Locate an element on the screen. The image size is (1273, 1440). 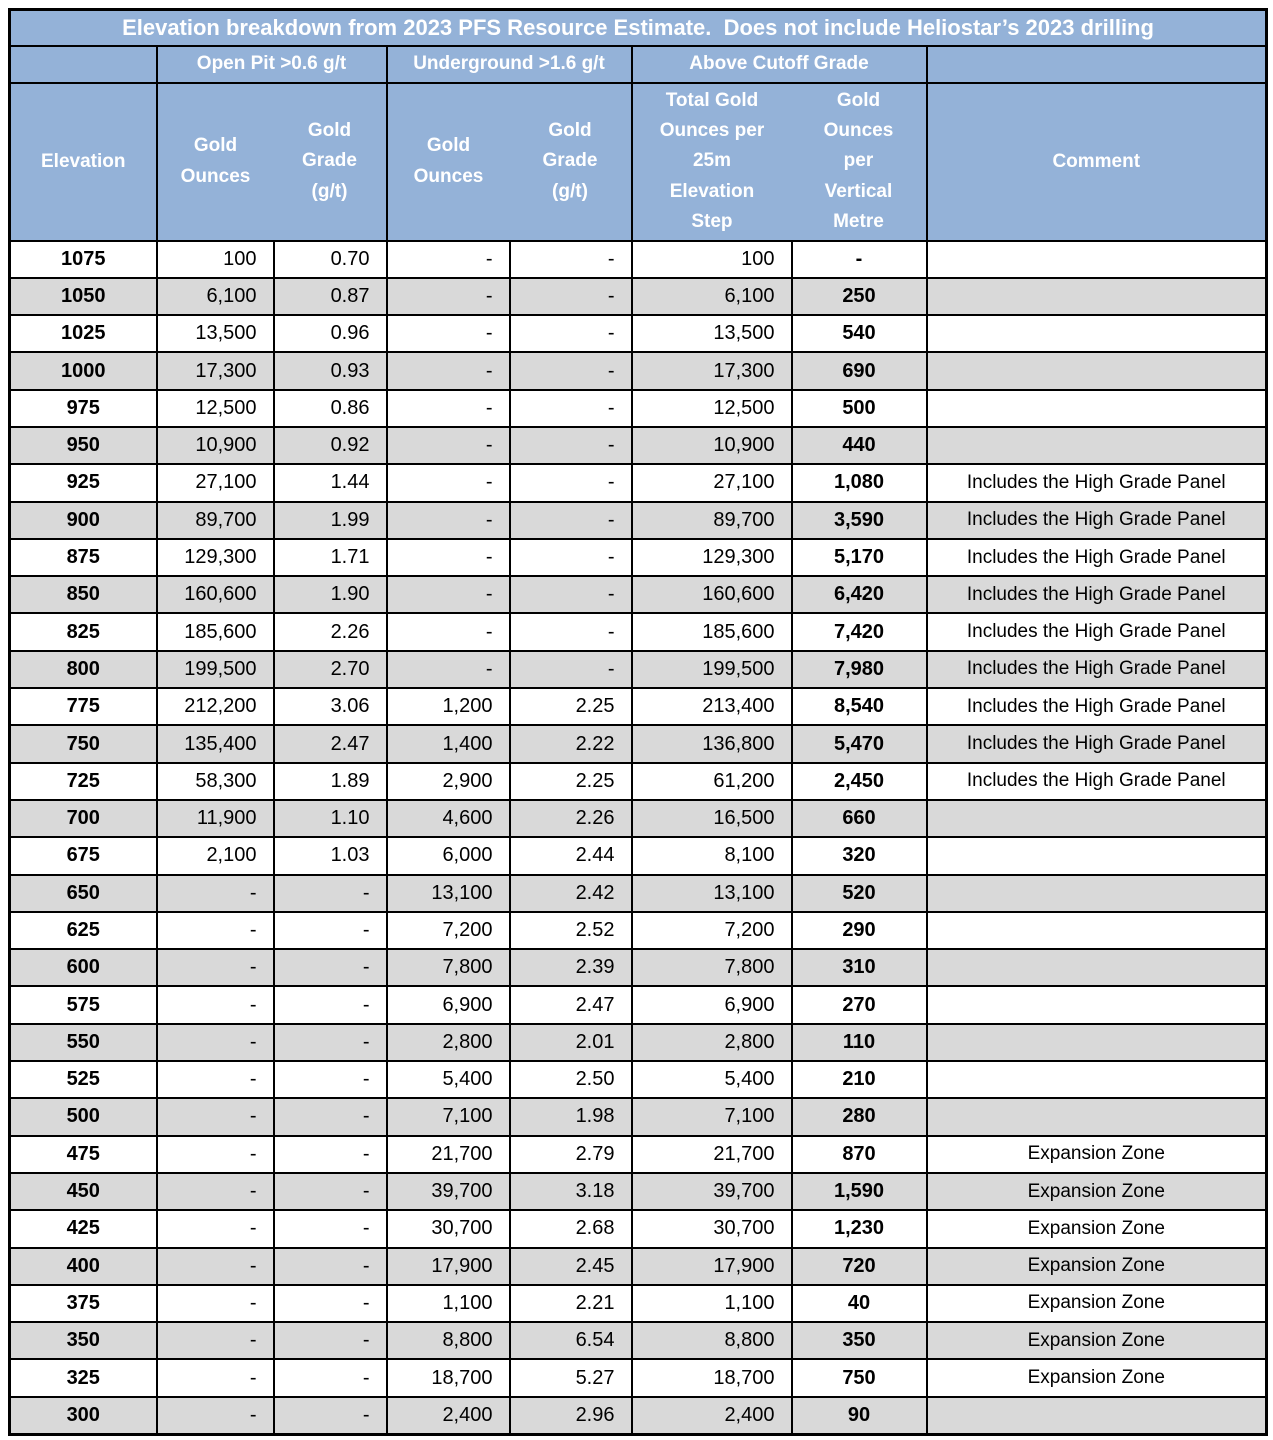
cell-gold-ounces-per-vertical-metre: 270 is located at coordinates (859, 1005).